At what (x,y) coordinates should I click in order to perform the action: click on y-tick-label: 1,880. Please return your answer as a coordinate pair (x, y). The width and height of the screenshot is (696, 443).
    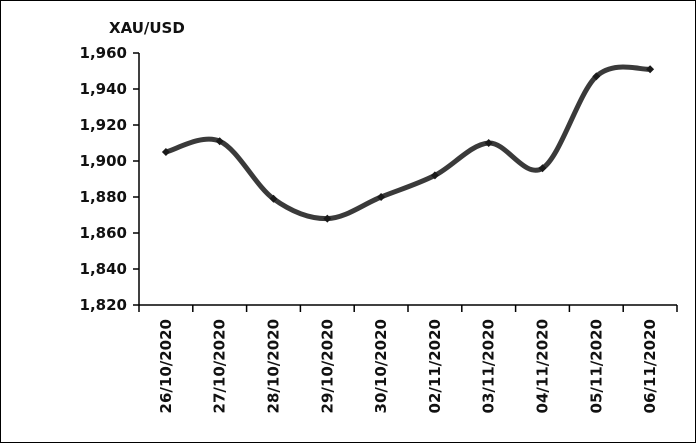
    Looking at the image, I should click on (103, 197).